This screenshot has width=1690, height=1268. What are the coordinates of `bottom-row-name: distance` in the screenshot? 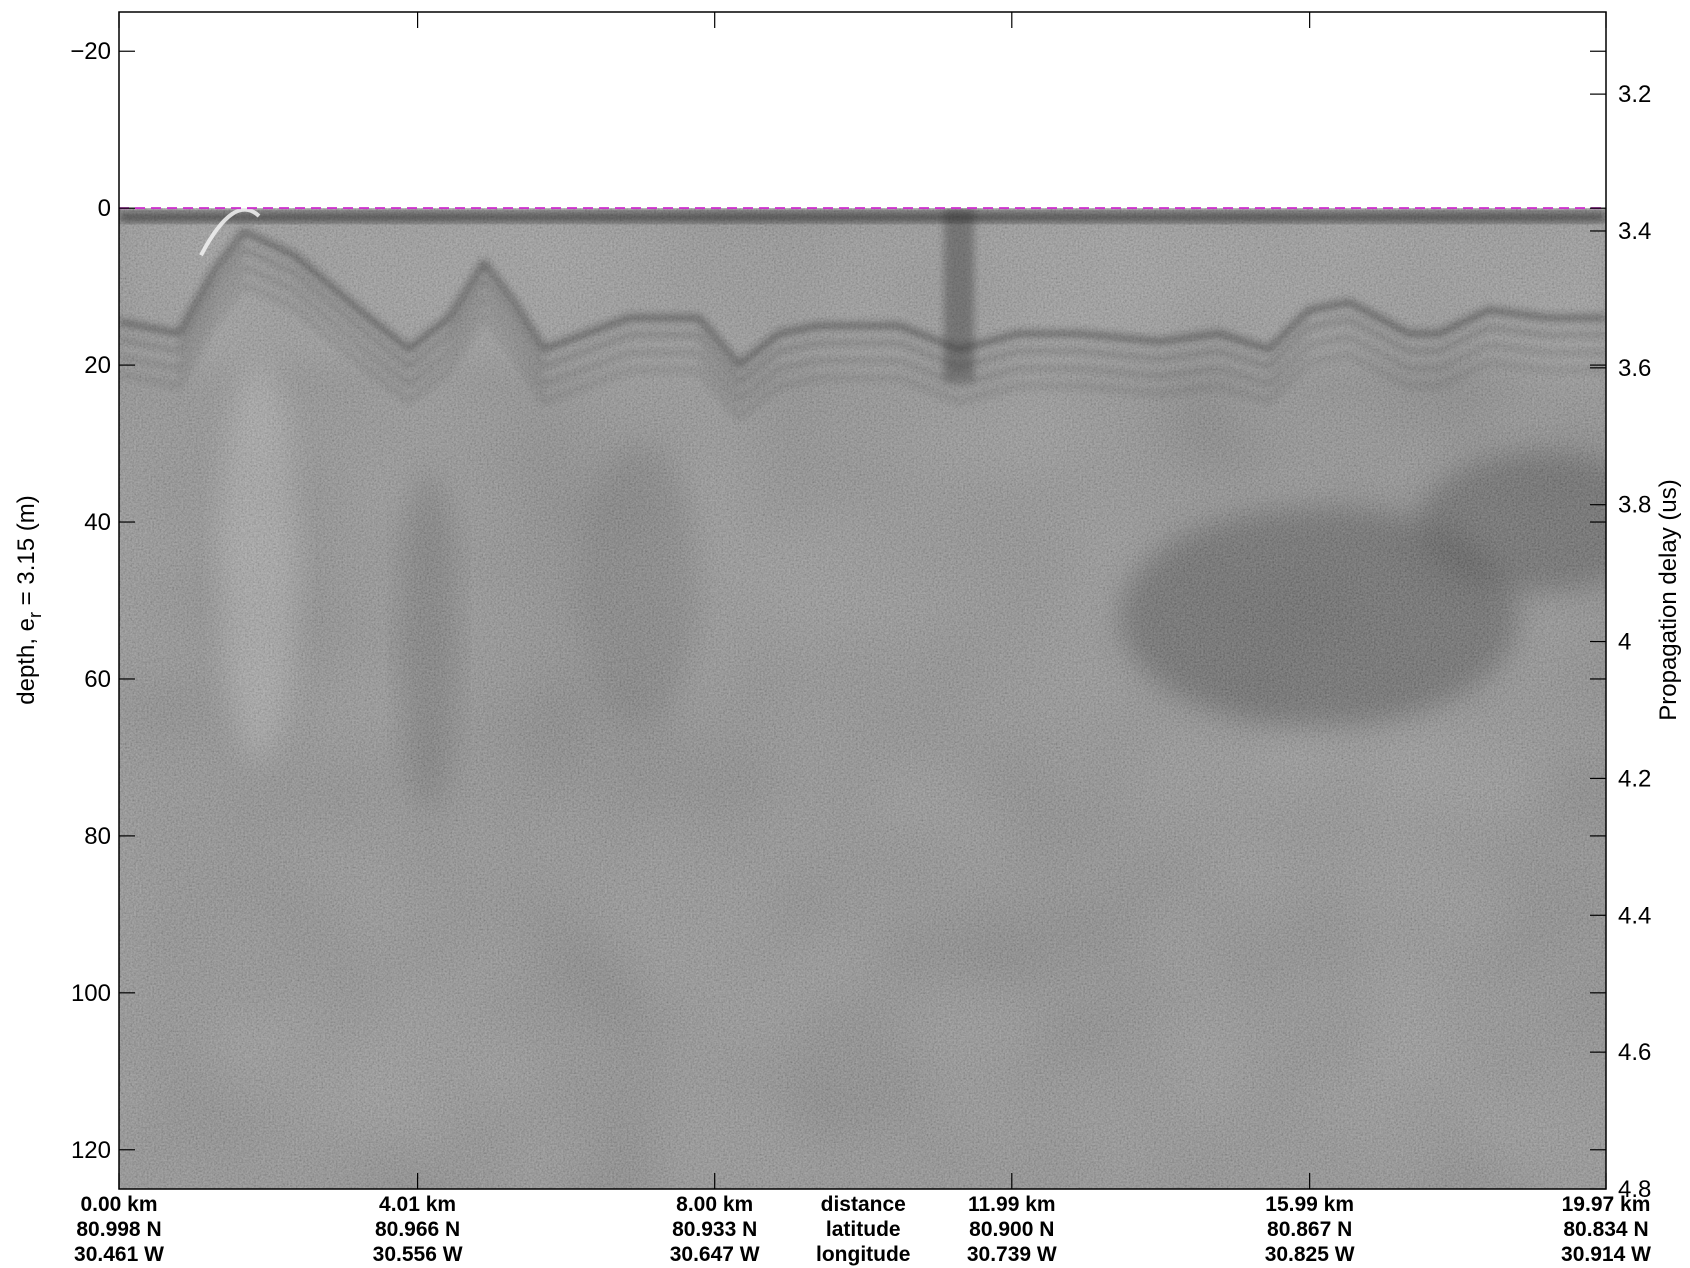 It's located at (863, 1204).